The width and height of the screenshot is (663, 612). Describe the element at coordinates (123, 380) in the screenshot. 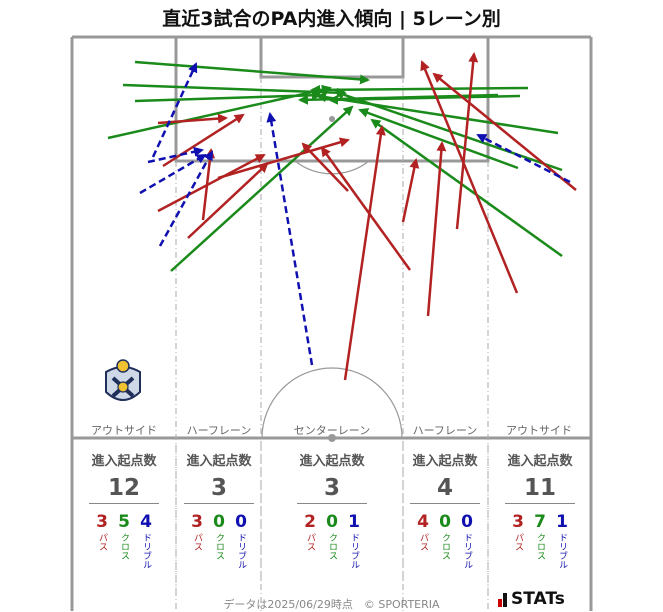

I see `team-crest-icon` at that location.